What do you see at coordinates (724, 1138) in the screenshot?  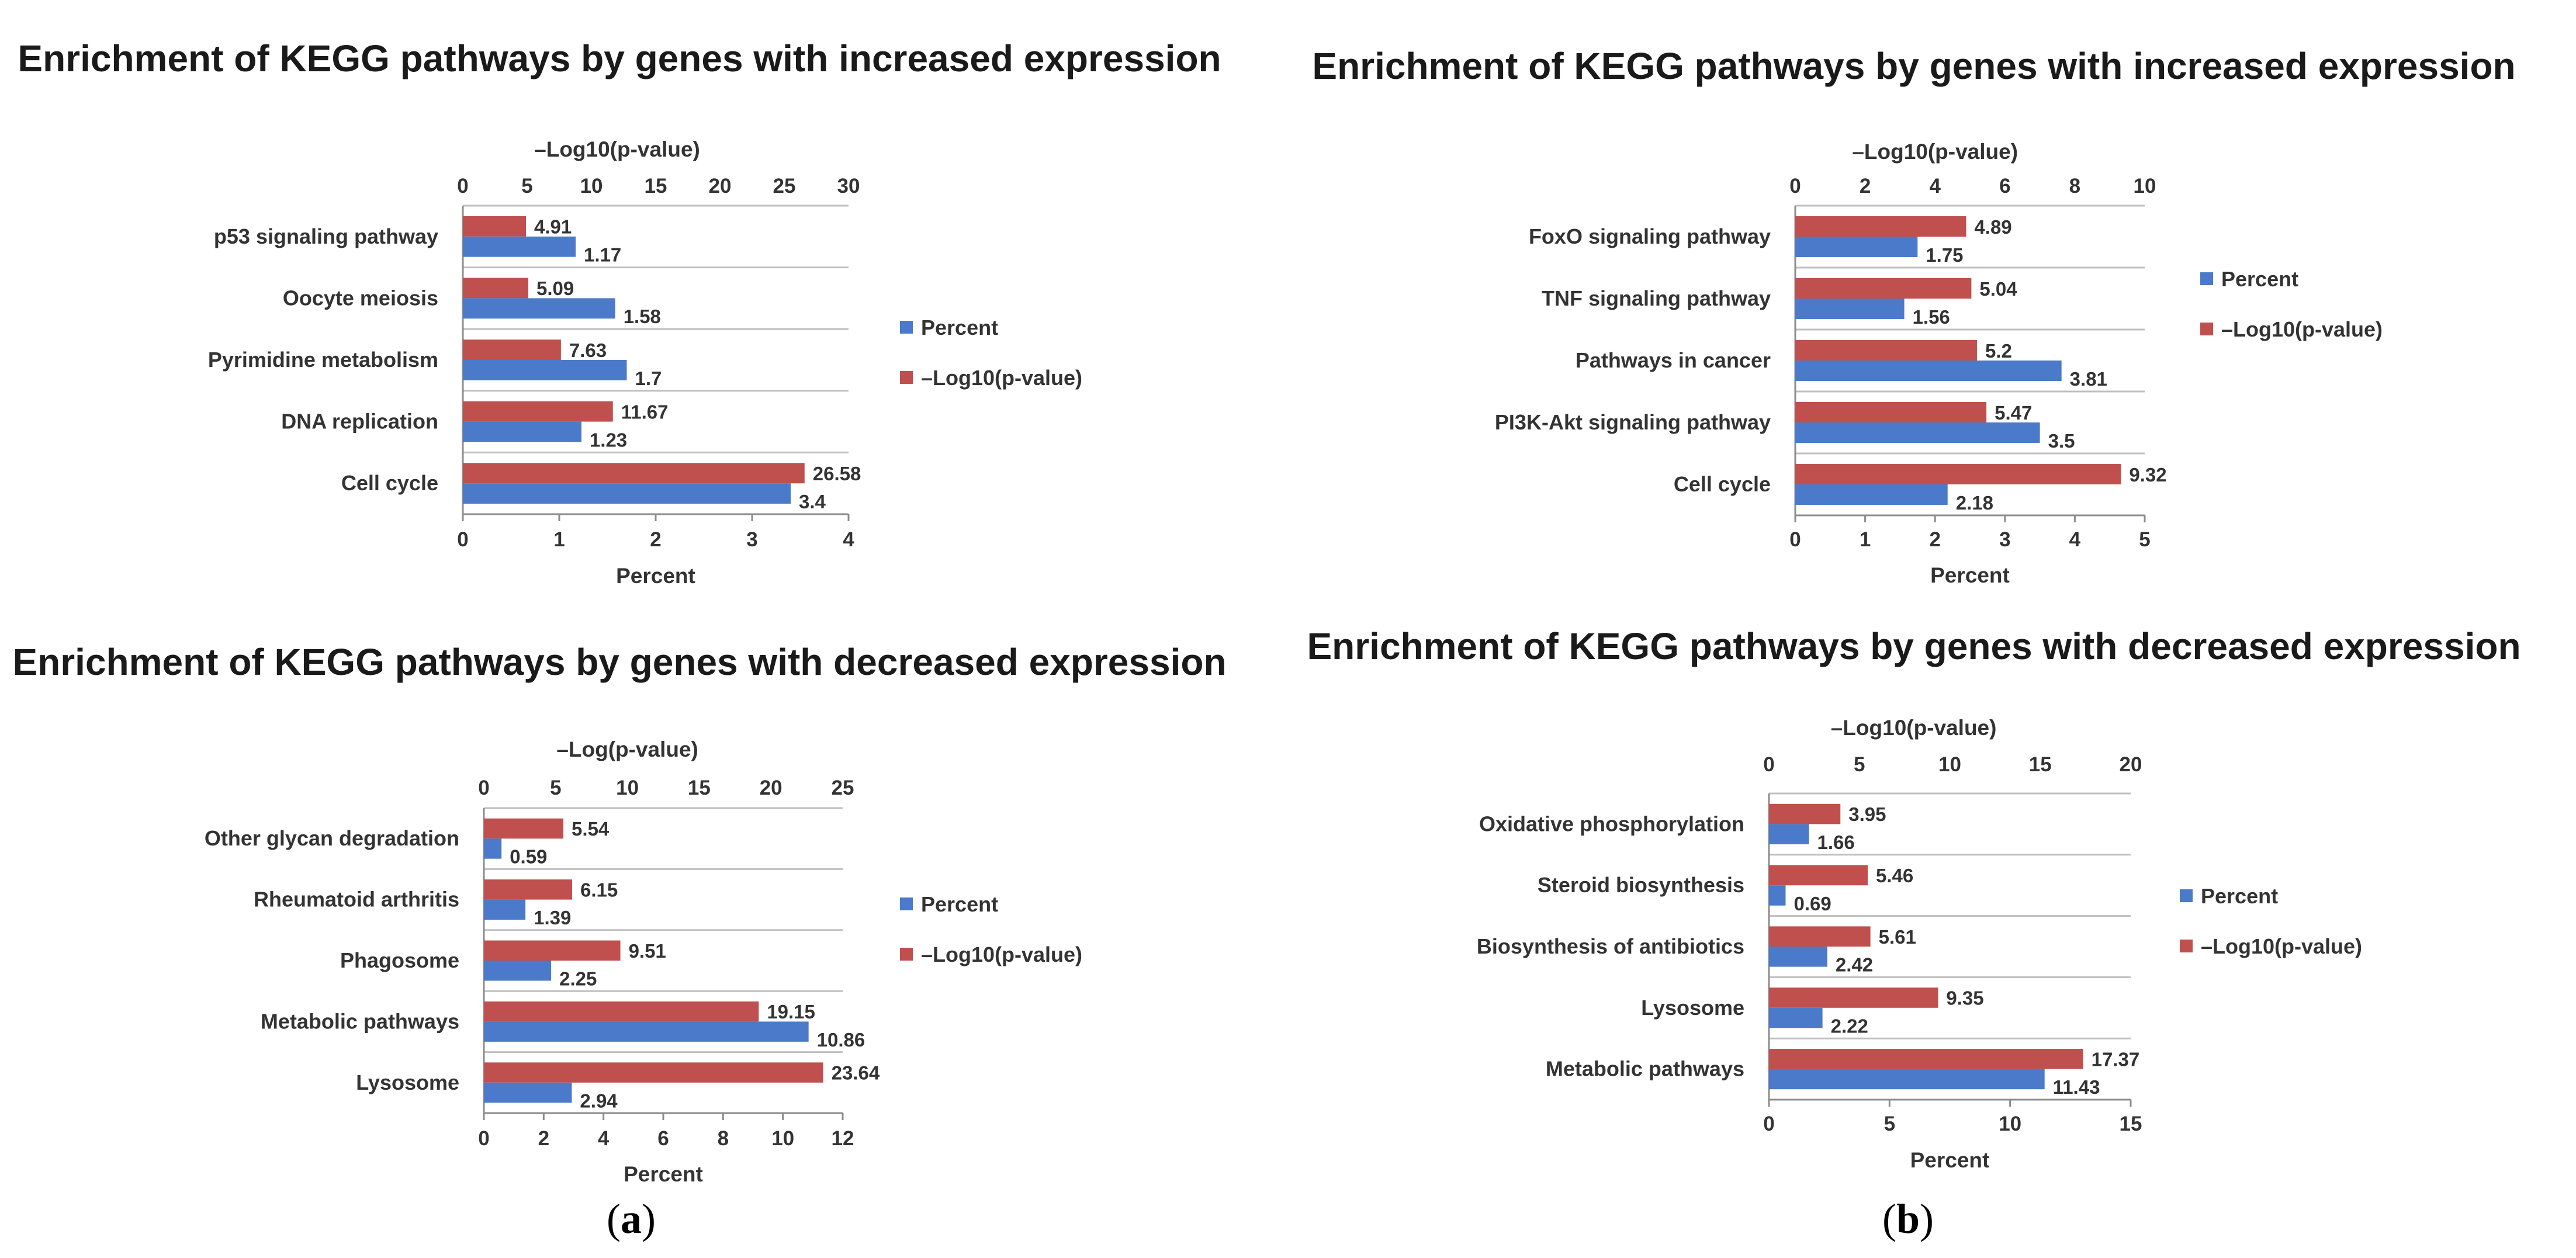 I see `bottom-tick-label: 8` at bounding box center [724, 1138].